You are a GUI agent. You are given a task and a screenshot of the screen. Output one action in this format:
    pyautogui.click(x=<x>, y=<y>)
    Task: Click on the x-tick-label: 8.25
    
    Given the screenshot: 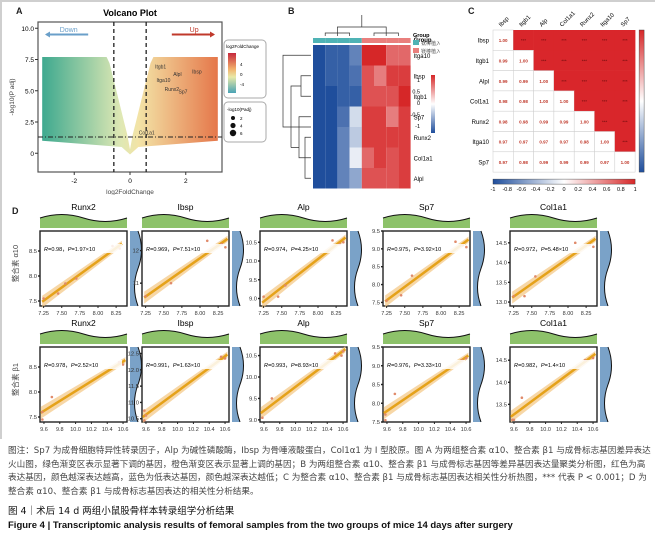 What is the action you would take?
    pyautogui.click(x=218, y=314)
    